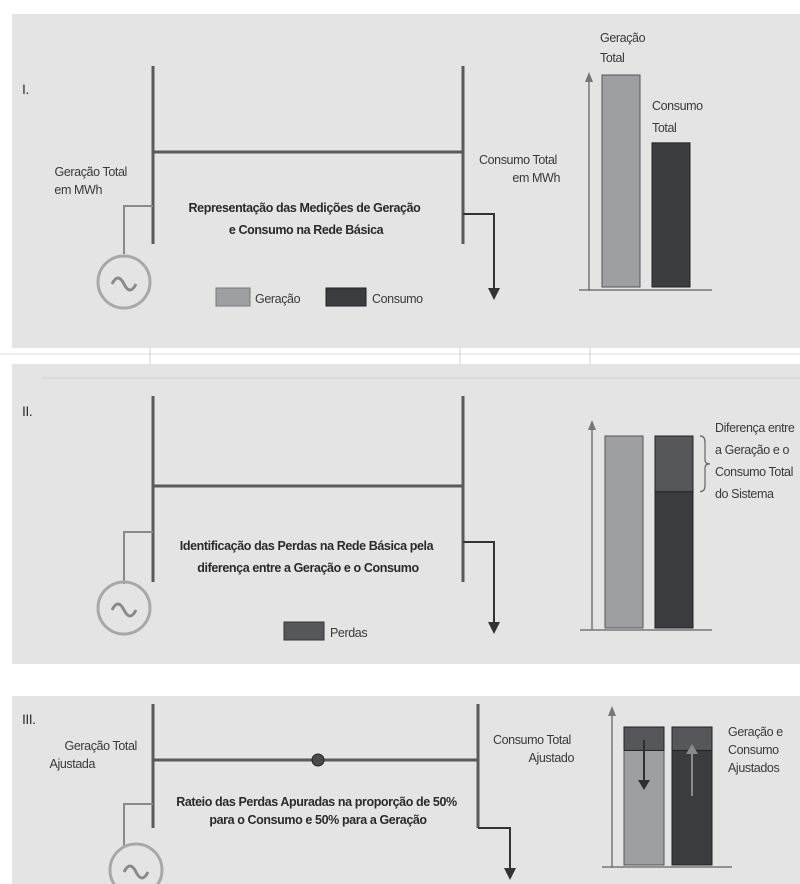  I want to click on bar-perdas-segment, so click(674, 464).